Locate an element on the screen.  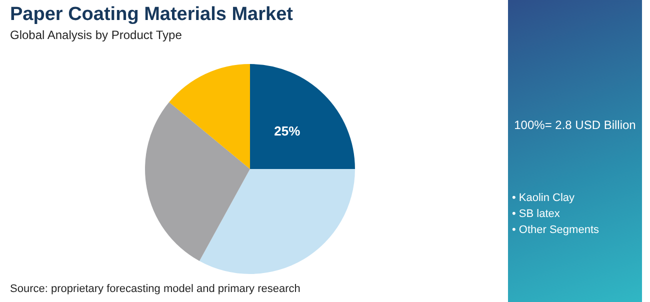
chart-subtitle: Global Analysis by Product Type is located at coordinates (96, 35).